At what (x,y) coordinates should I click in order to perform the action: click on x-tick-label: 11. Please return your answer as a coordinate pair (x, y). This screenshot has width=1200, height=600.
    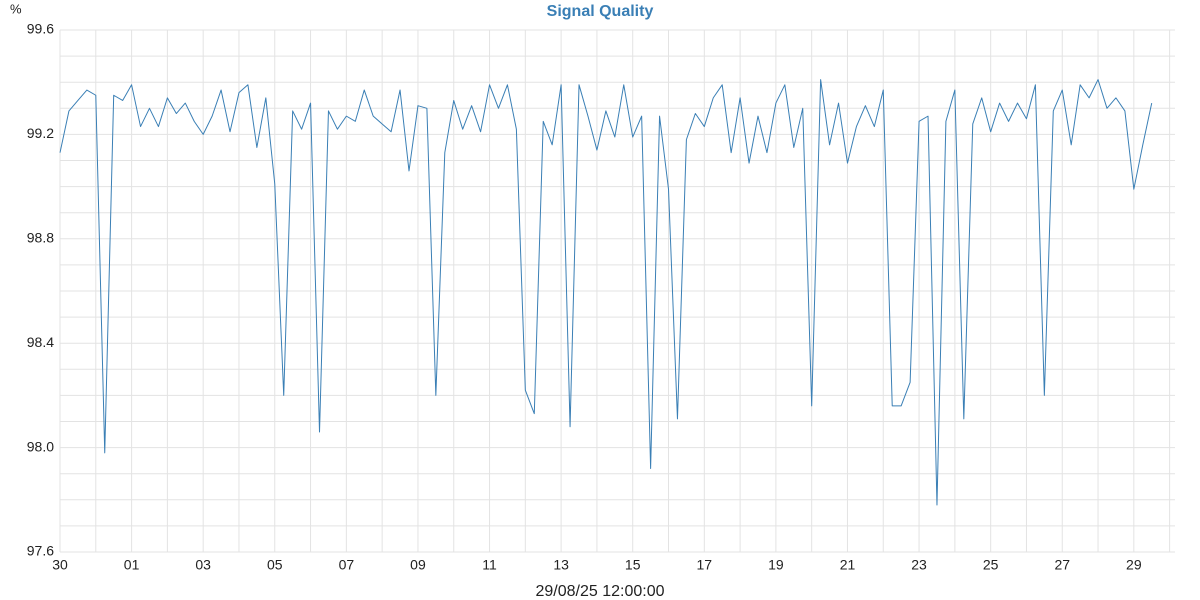
    Looking at the image, I should click on (489, 565).